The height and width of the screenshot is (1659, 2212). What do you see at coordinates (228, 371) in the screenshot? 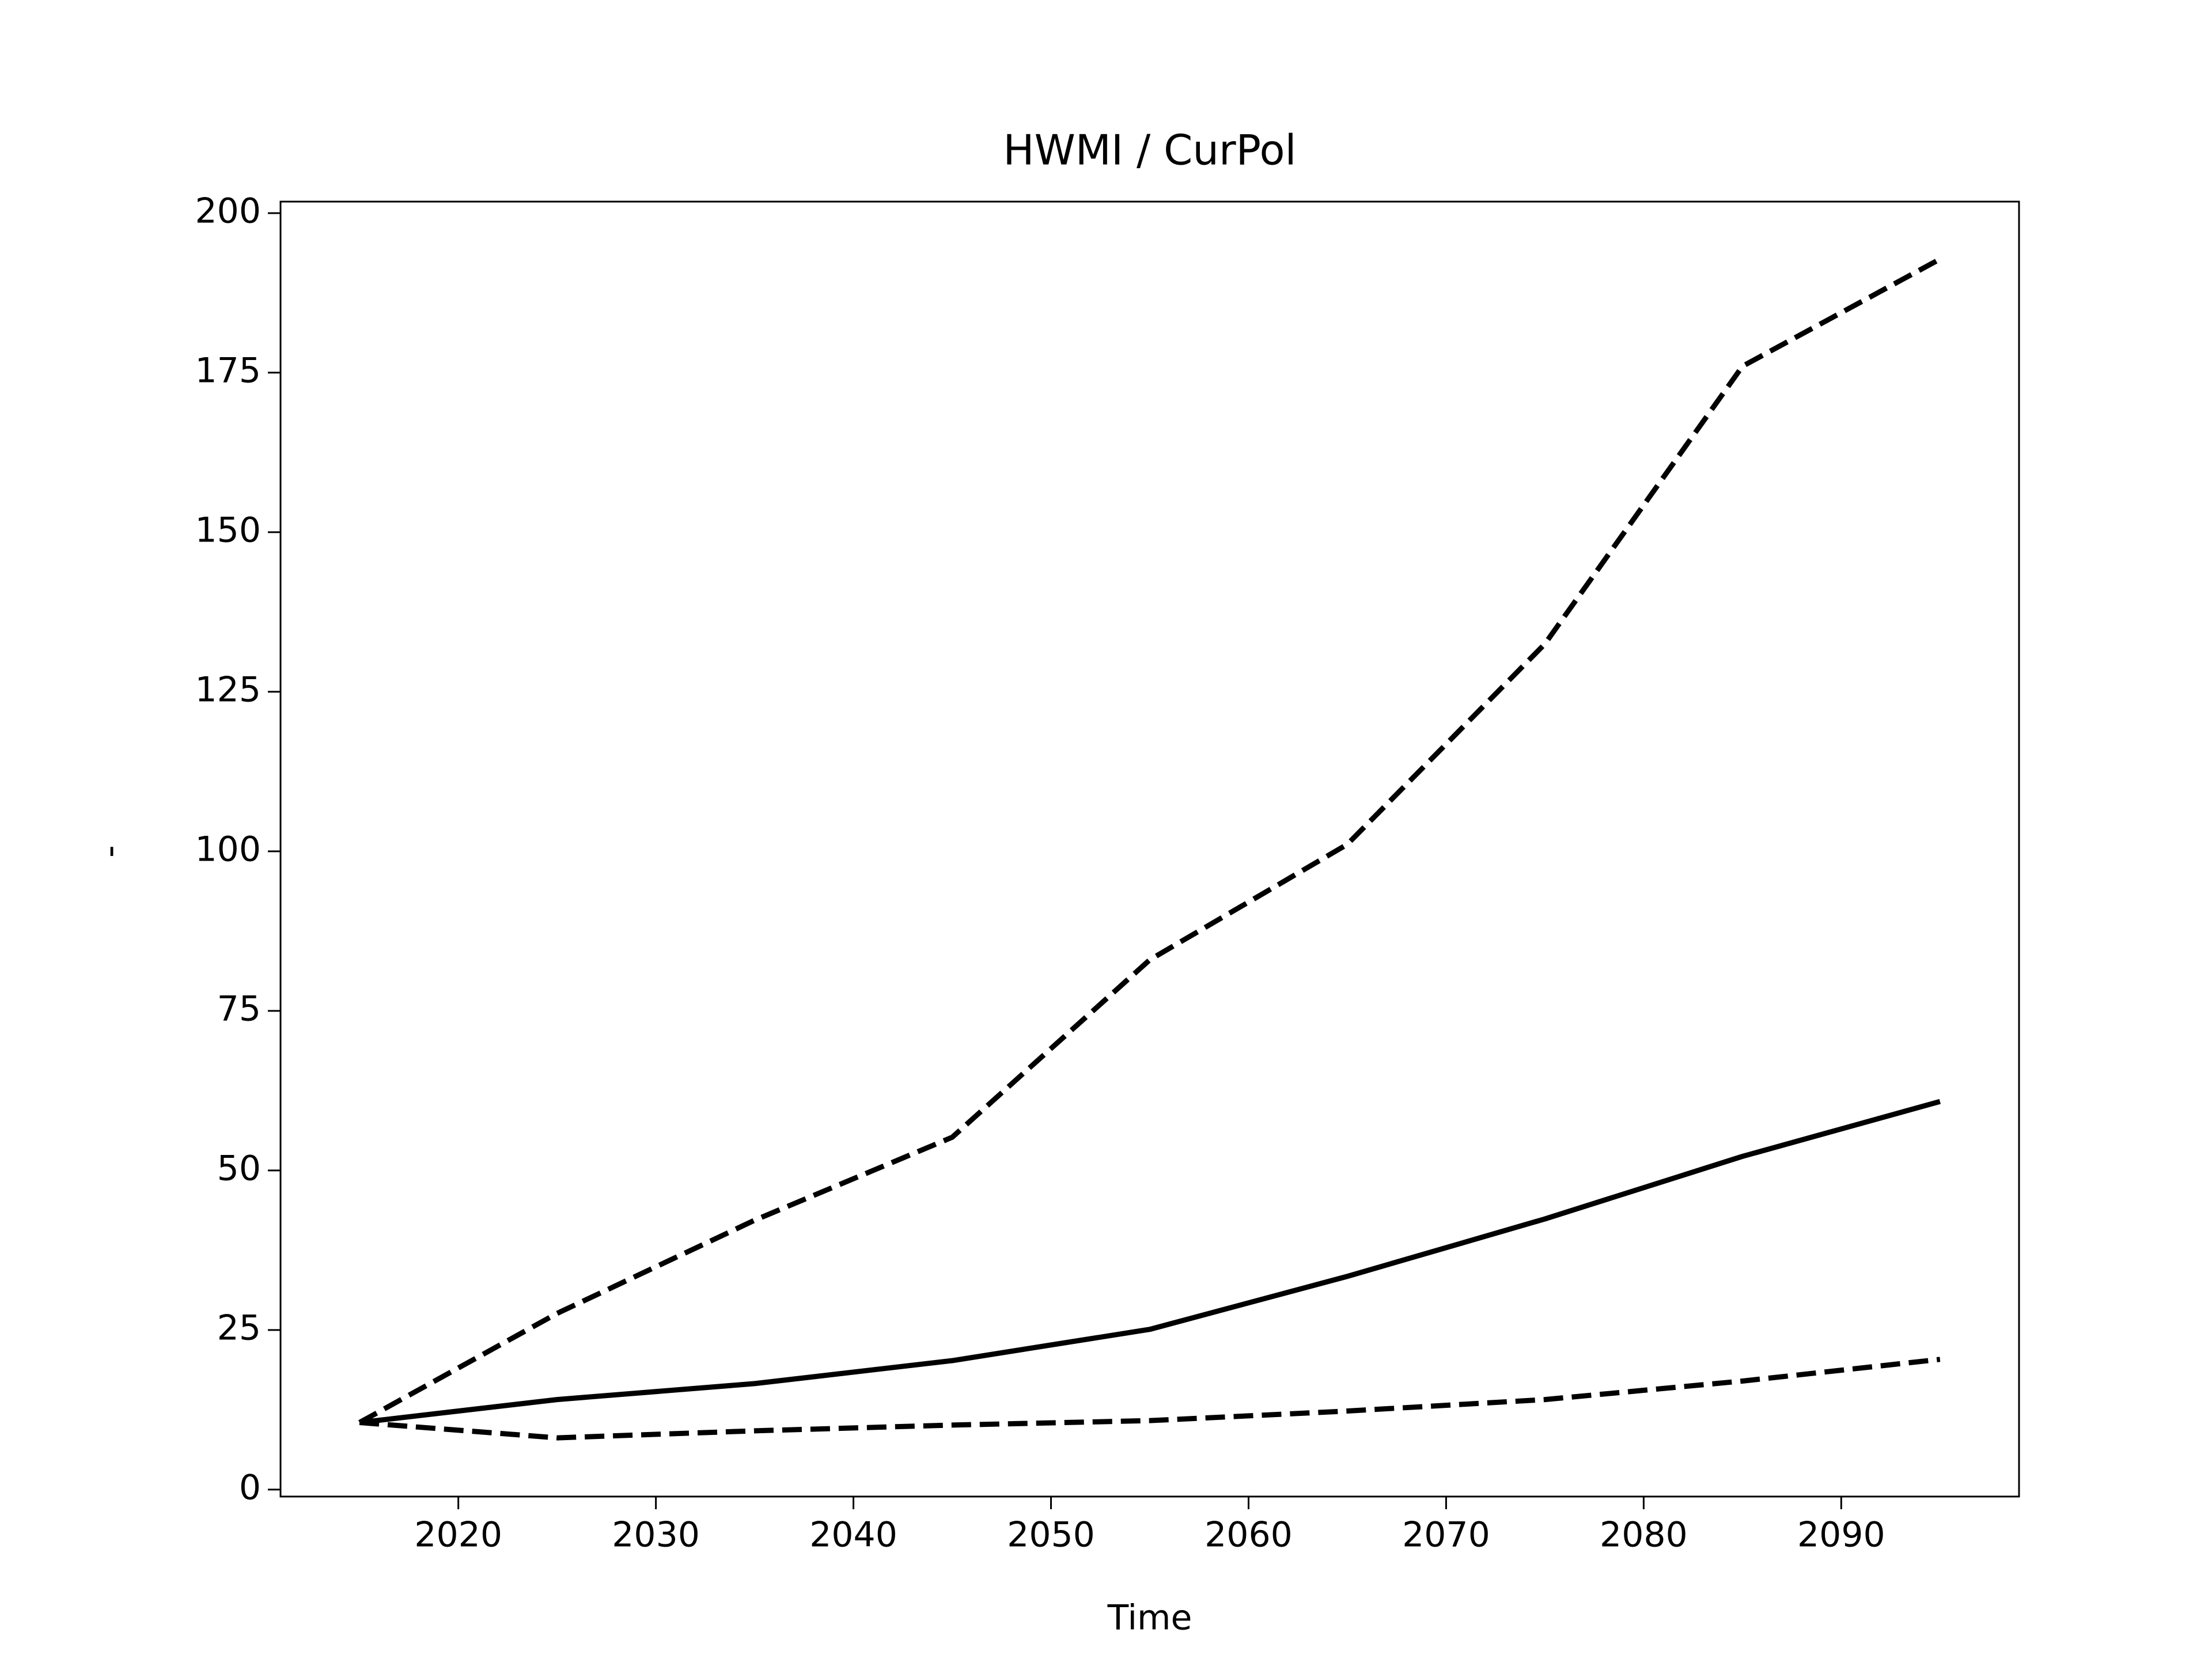
I see `y-tick-label: 175` at bounding box center [228, 371].